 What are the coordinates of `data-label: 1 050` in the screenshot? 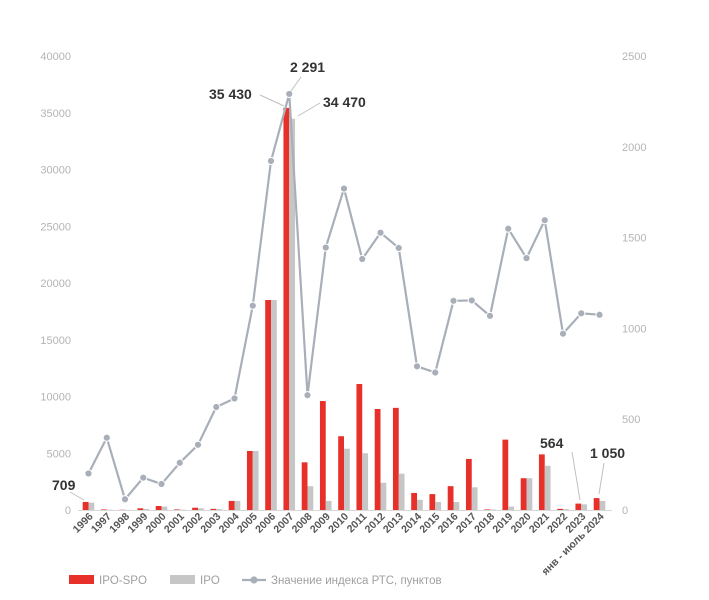 It's located at (607, 453).